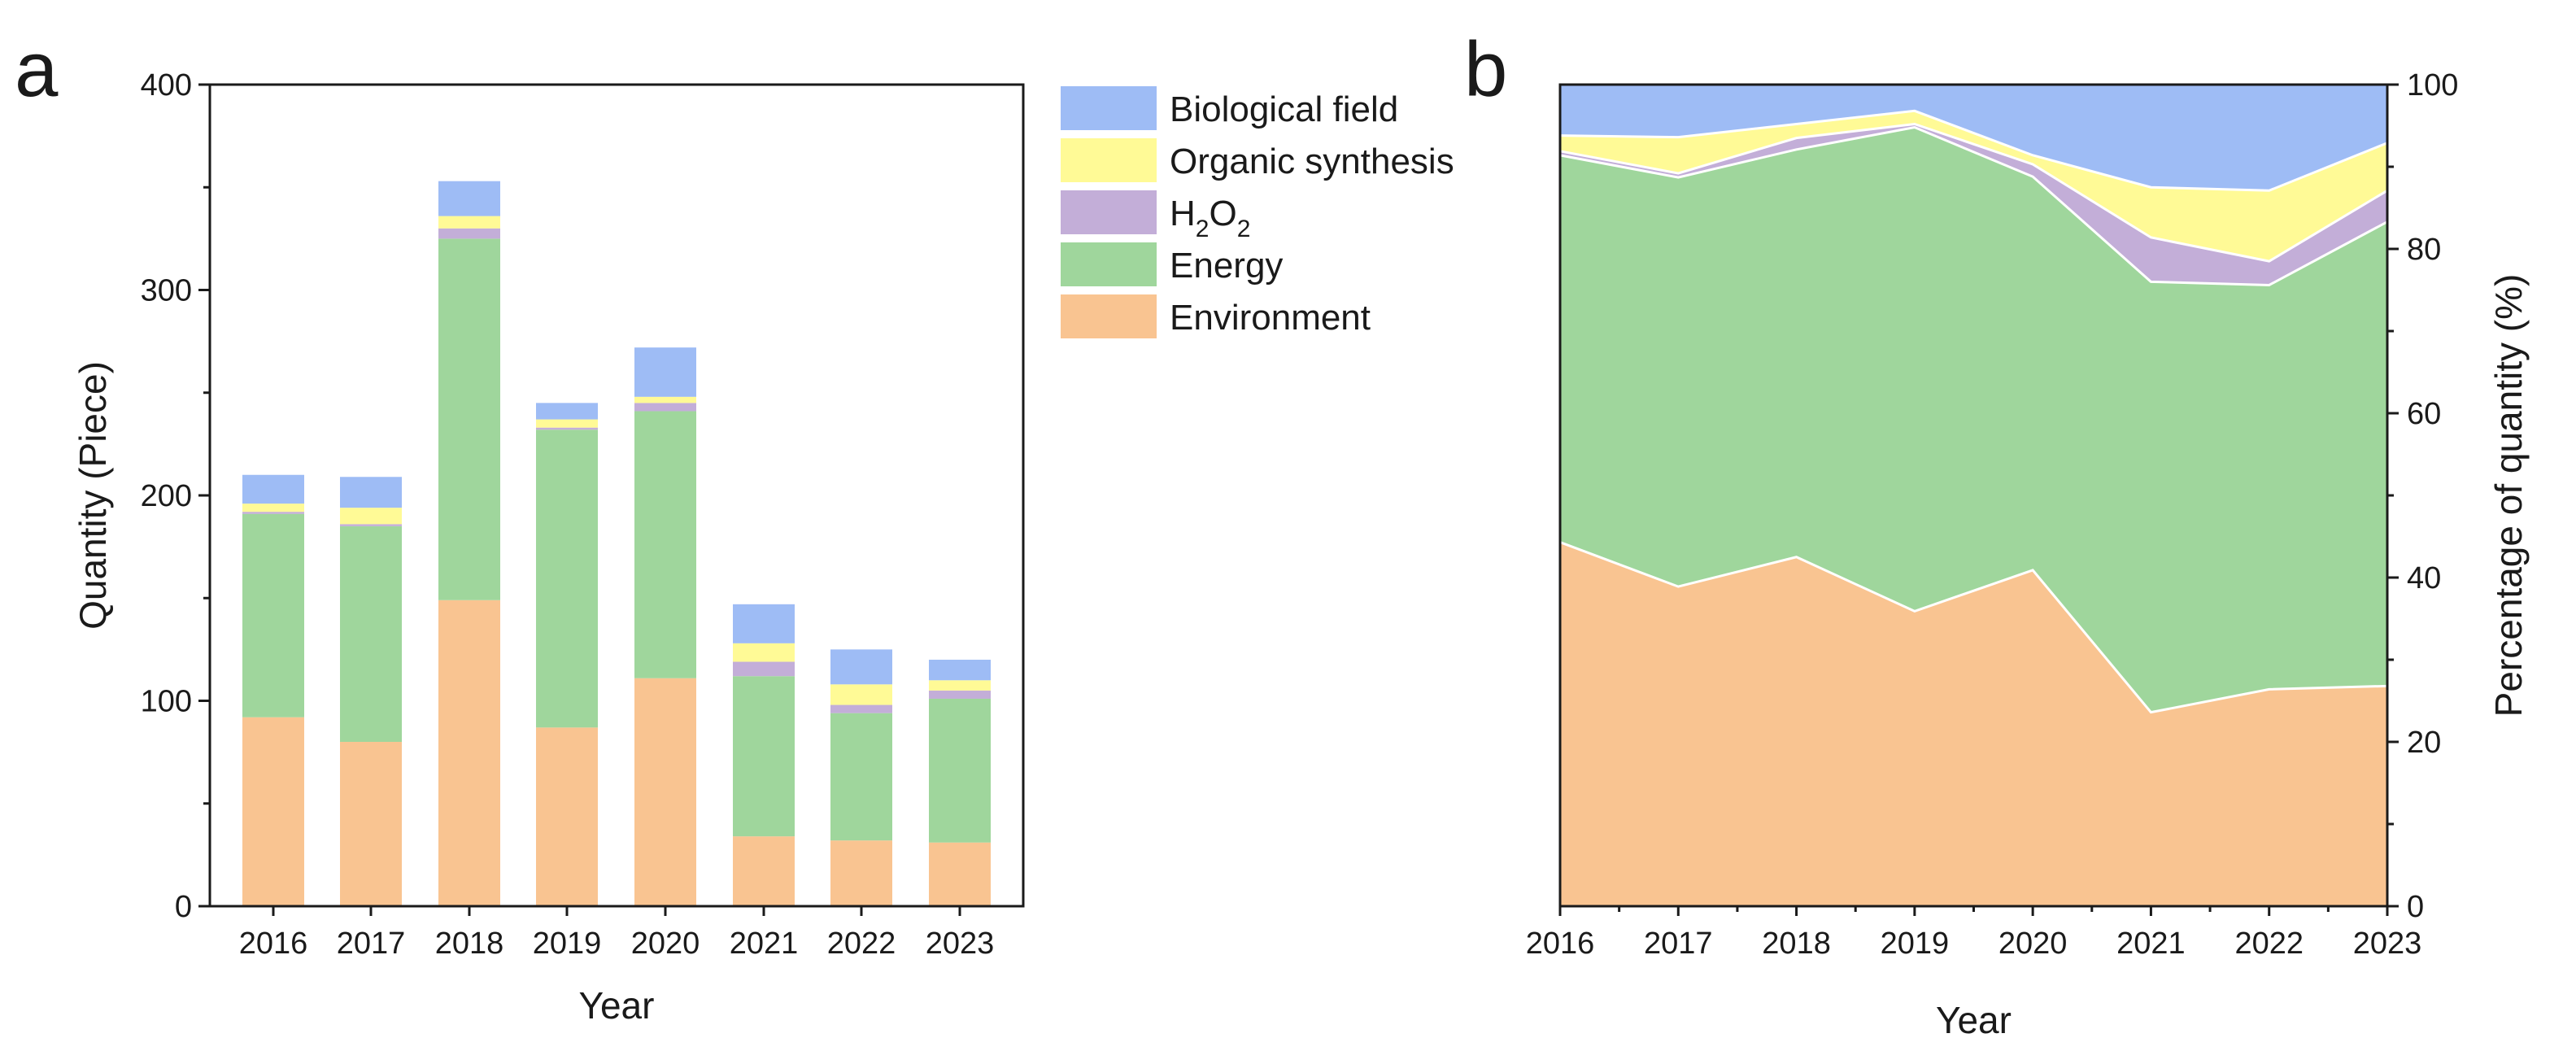 The image size is (2576, 1064). I want to click on area-boundary-environment, so click(1973, 627).